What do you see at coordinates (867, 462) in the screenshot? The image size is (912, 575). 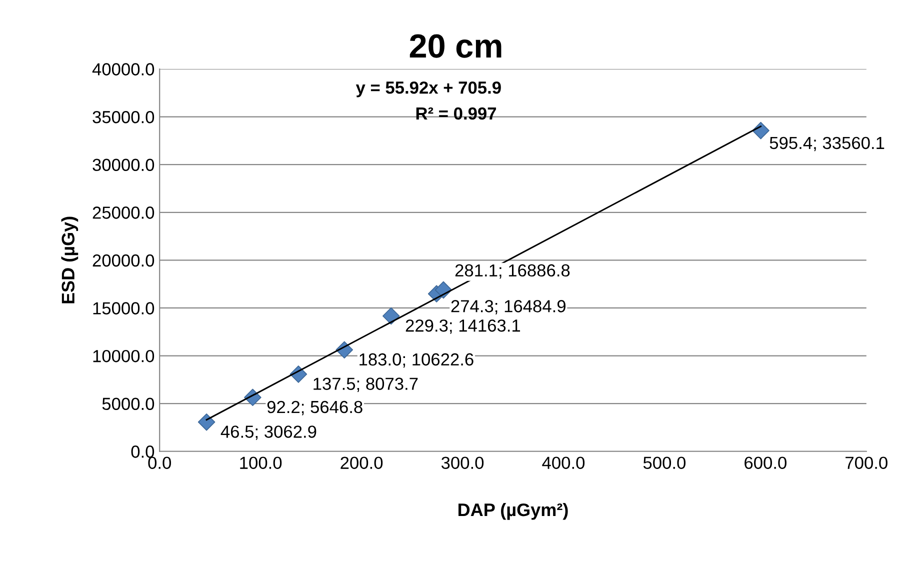 I see `x-tick-label: 700.0` at bounding box center [867, 462].